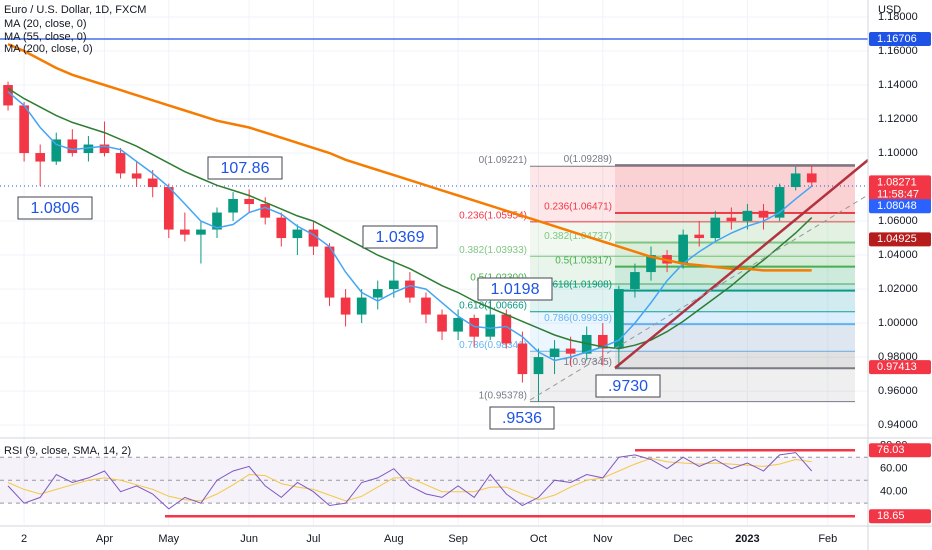  I want to click on legend-entry: MA (55, close, 0), so click(45, 37).